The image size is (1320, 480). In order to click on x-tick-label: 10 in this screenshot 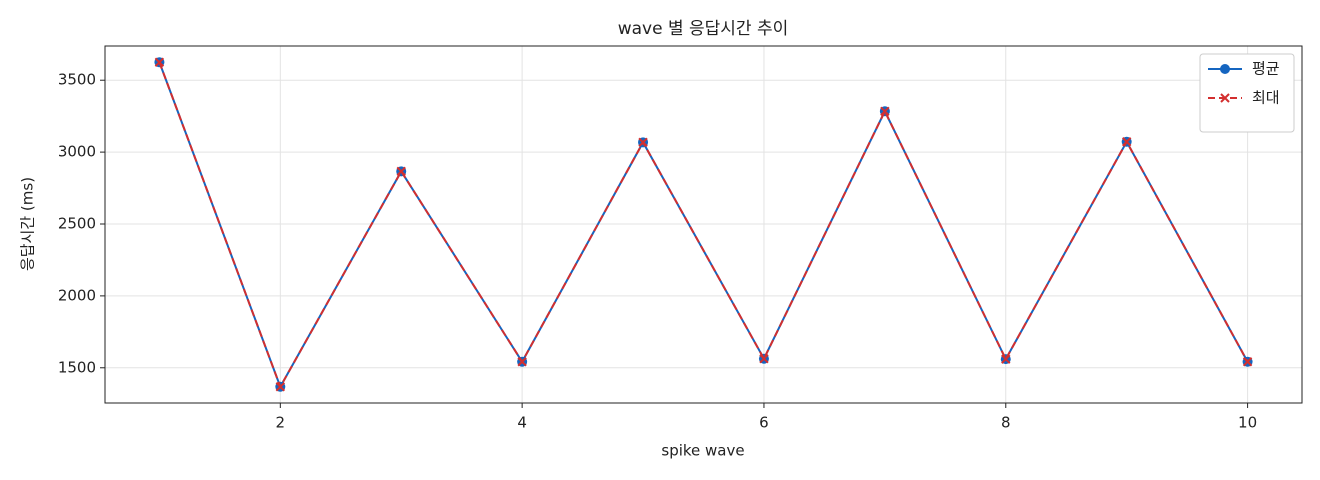, I will do `click(1247, 423)`.